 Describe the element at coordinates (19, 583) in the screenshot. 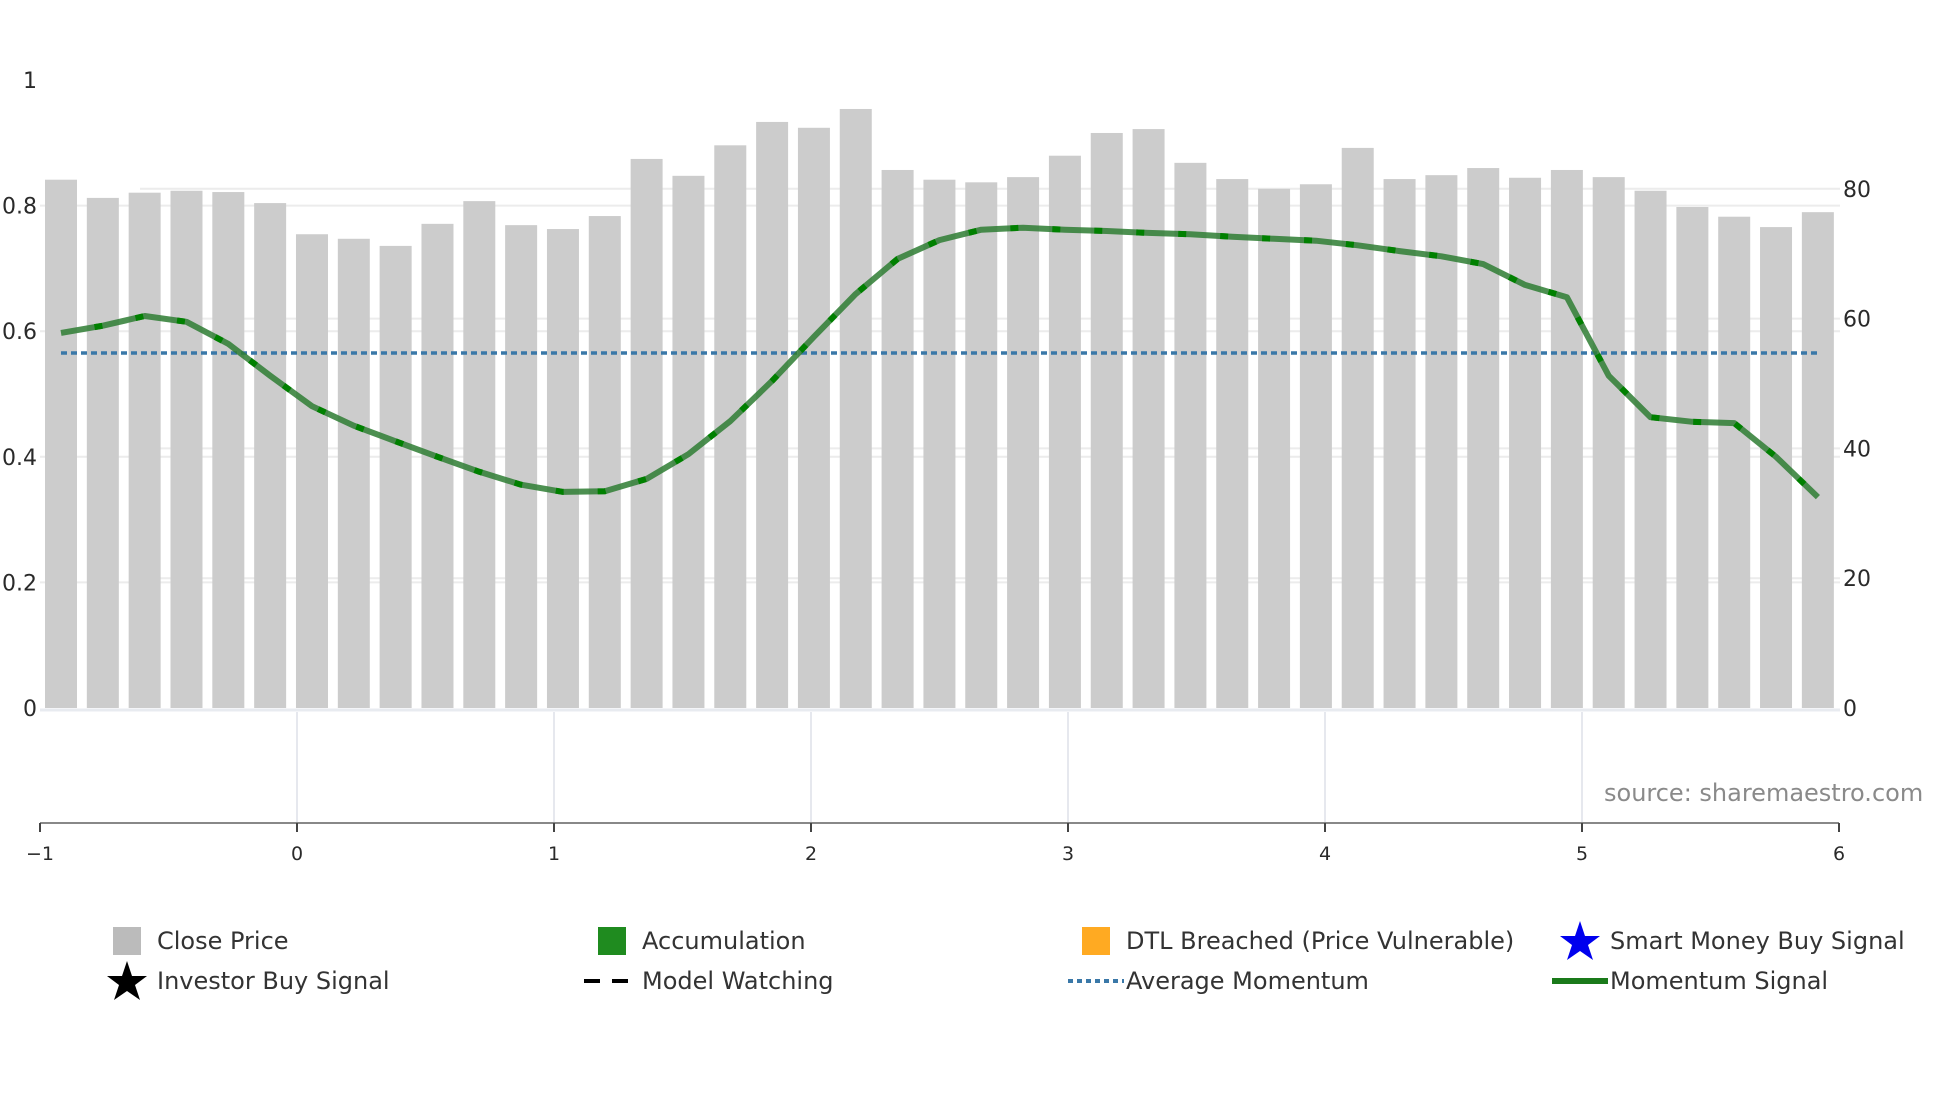

I see `left-axis-tick-label: 0.2` at that location.